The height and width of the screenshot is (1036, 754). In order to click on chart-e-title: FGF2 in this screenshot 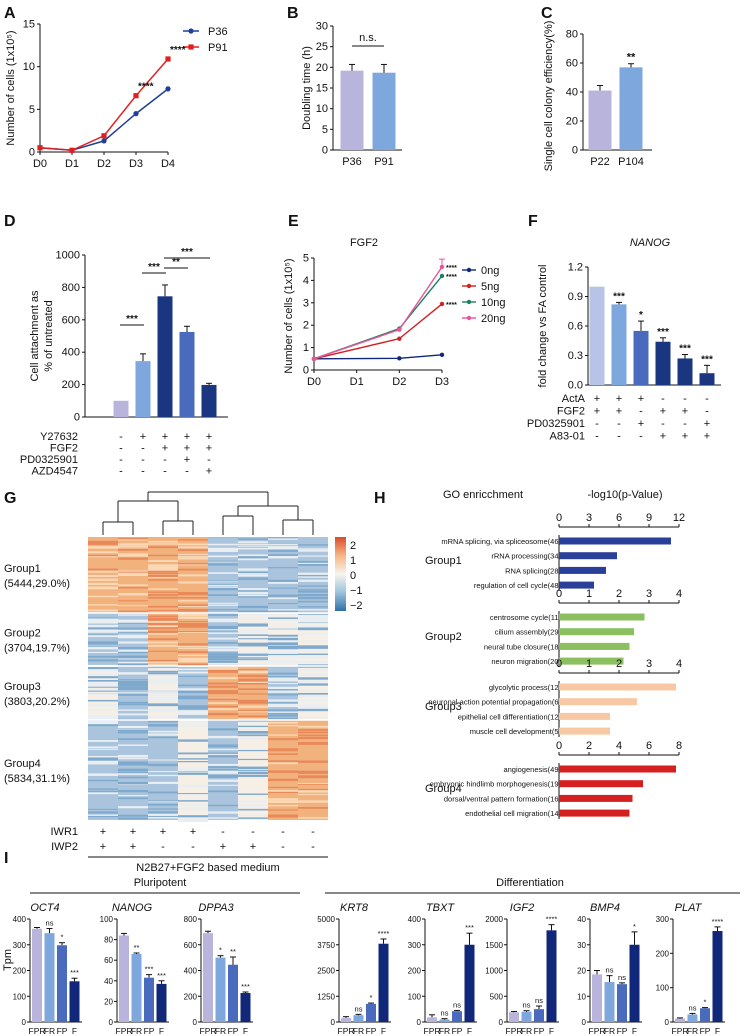, I will do `click(364, 243)`.